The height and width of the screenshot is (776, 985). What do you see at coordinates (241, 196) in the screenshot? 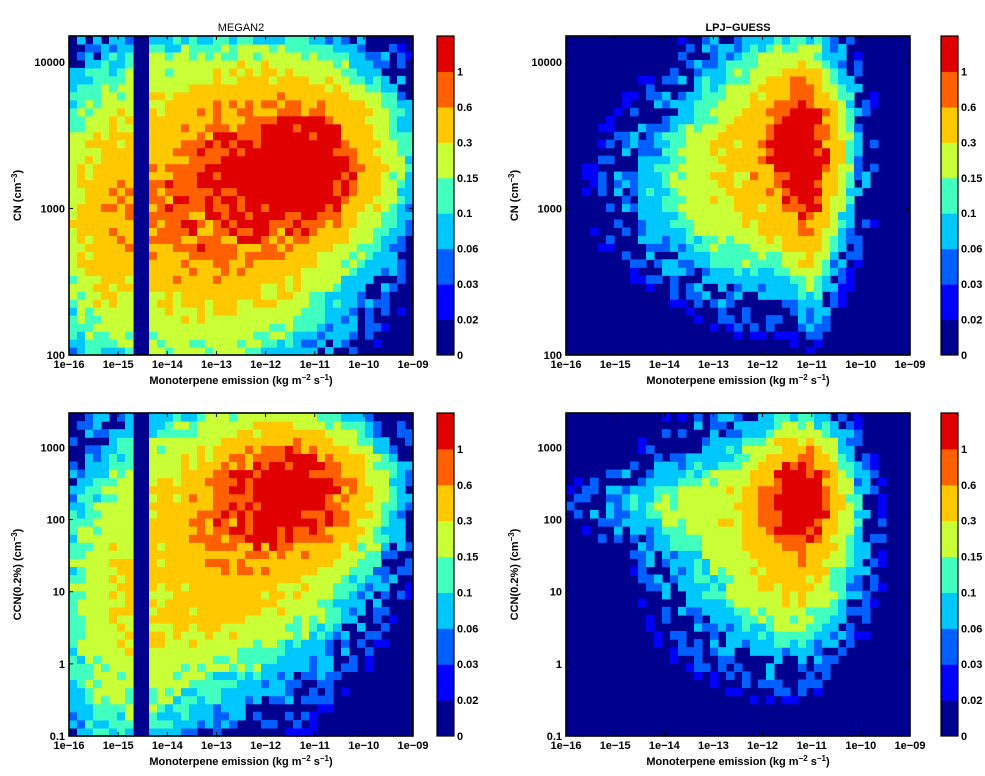
I see `density-field` at bounding box center [241, 196].